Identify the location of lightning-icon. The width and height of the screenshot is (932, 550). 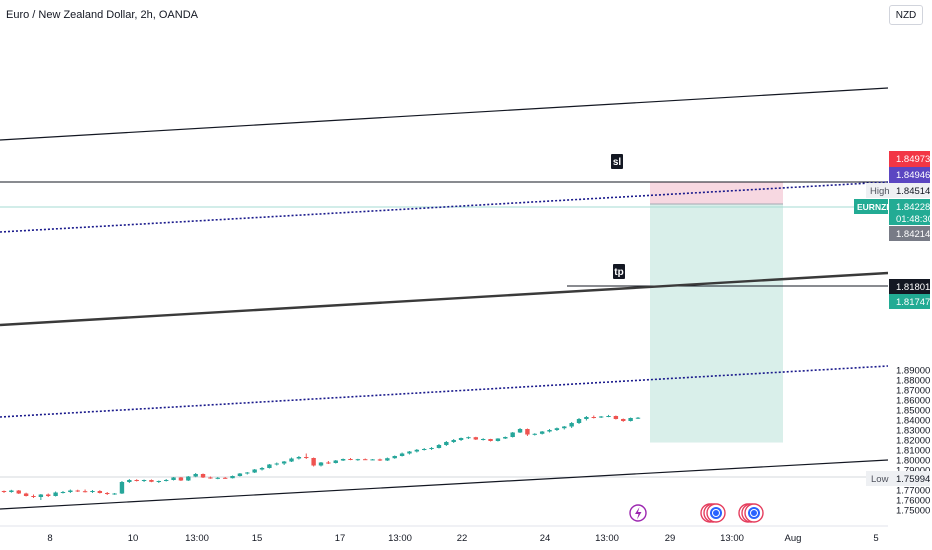
(638, 513).